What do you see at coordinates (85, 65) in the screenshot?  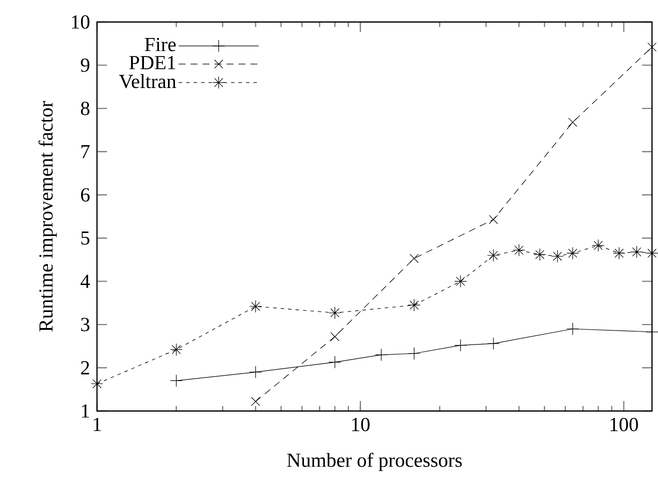 I see `y-tick-label: 9` at bounding box center [85, 65].